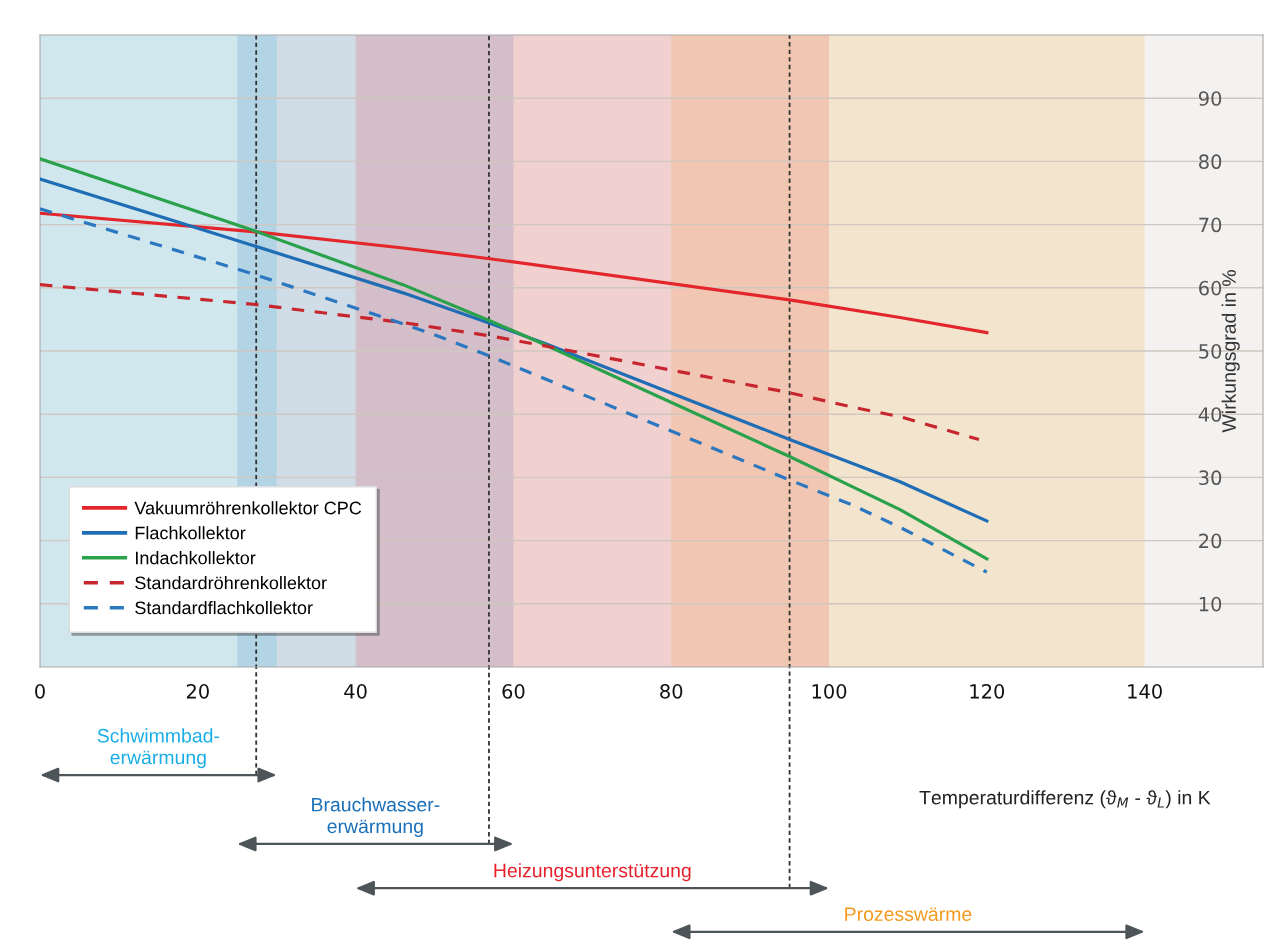 Image resolution: width=1283 pixels, height=940 pixels. What do you see at coordinates (1210, 162) in the screenshot?
I see `y-tick-label: 80` at bounding box center [1210, 162].